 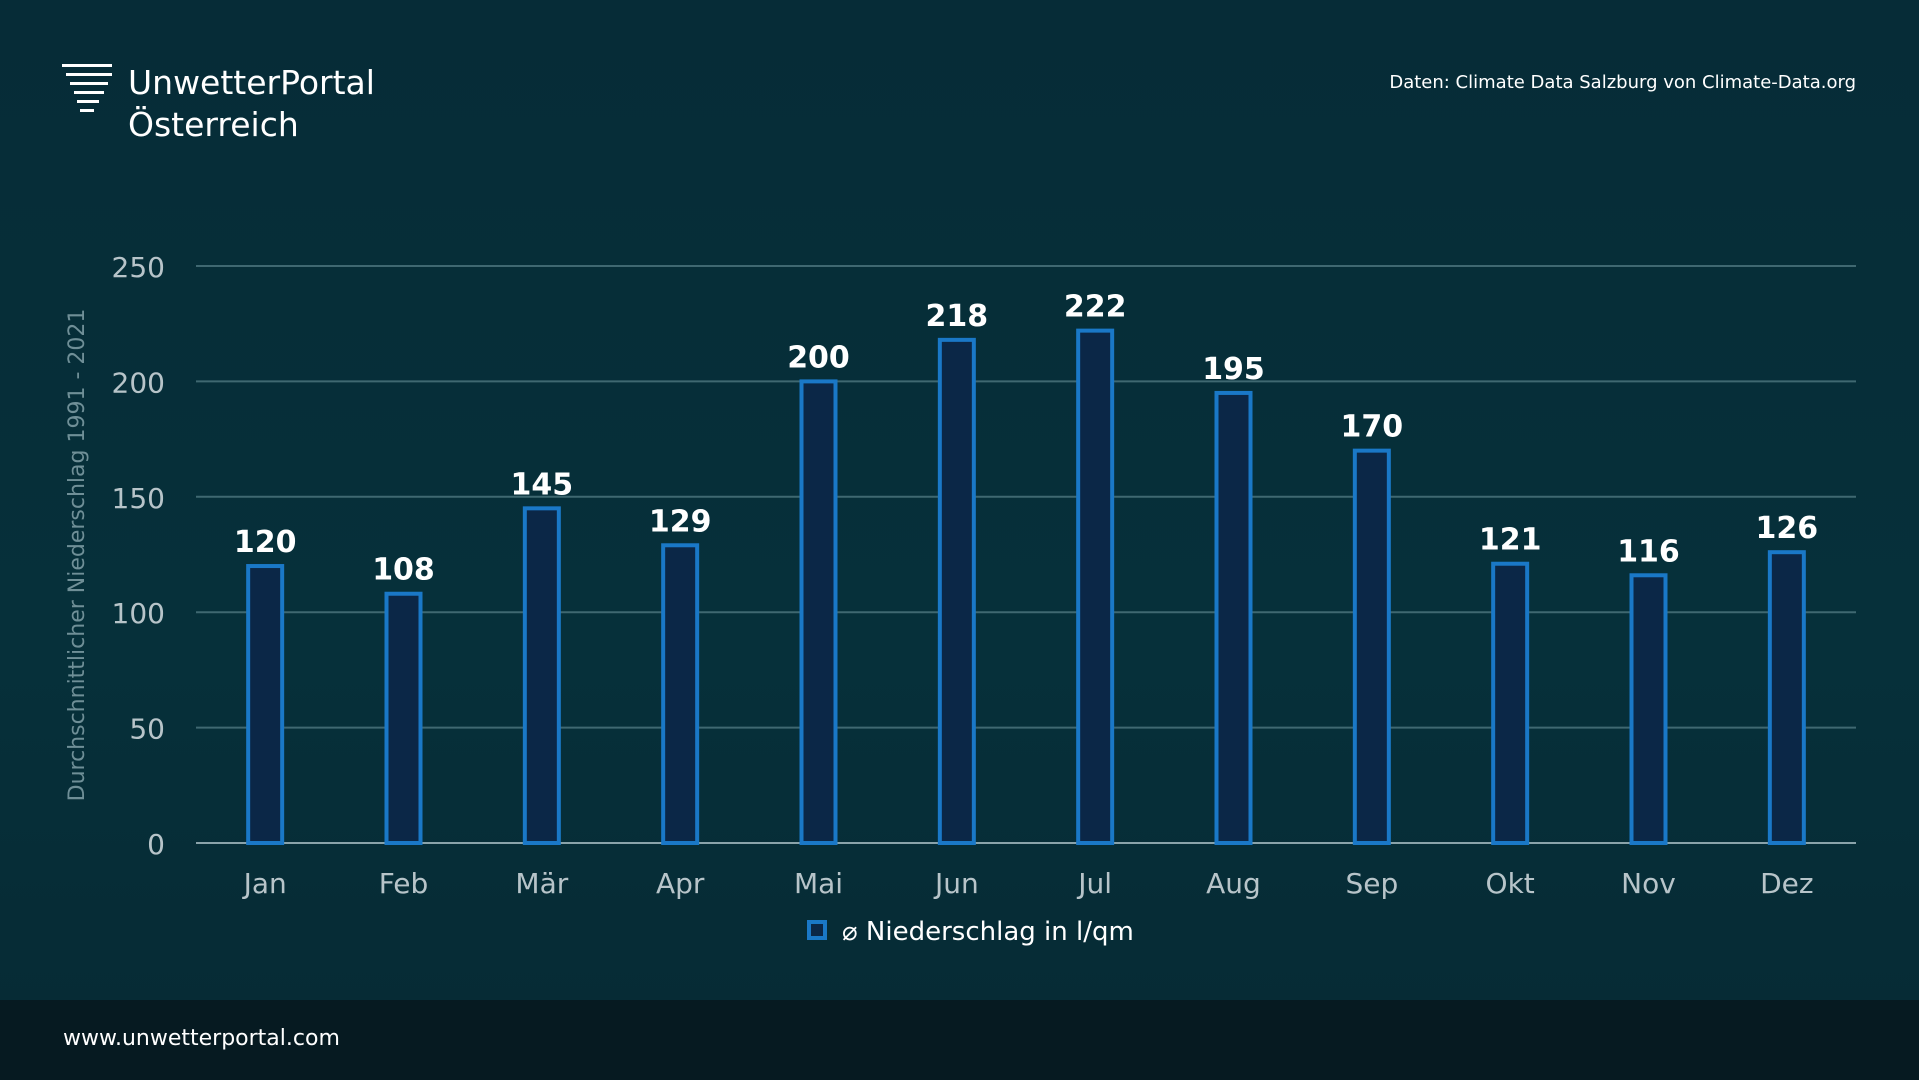 I want to click on data-label: 126, so click(x=1787, y=528).